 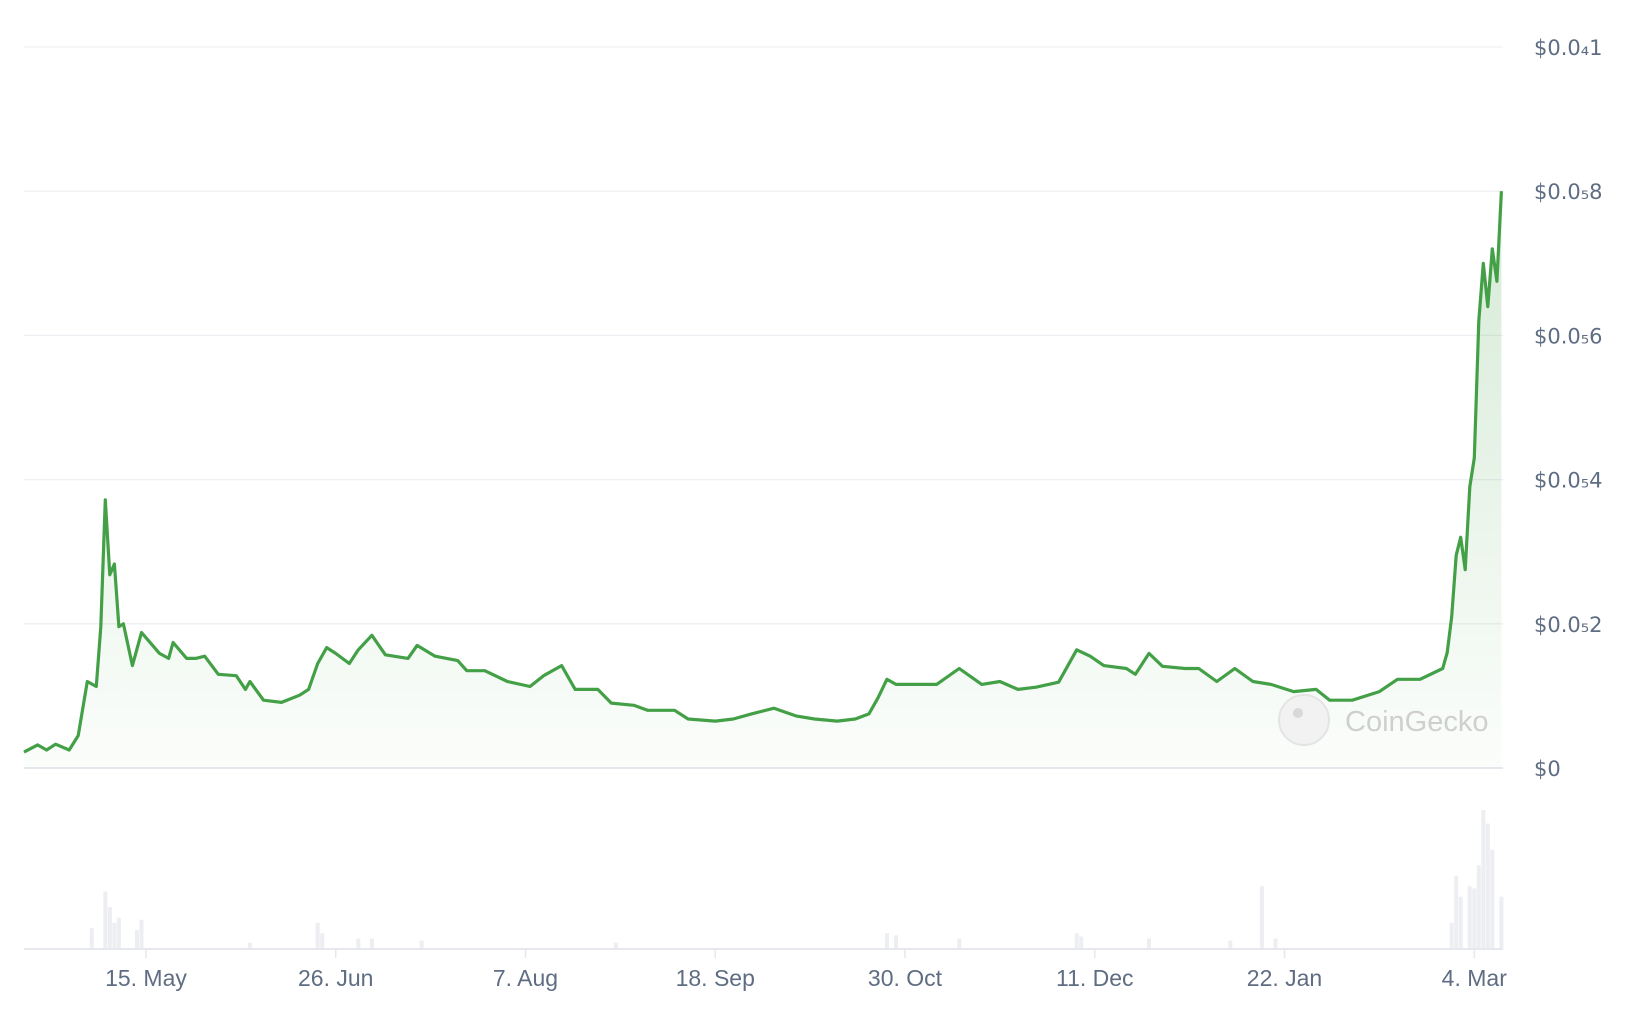 I want to click on x-tick-label: 30. Oct, so click(x=905, y=978).